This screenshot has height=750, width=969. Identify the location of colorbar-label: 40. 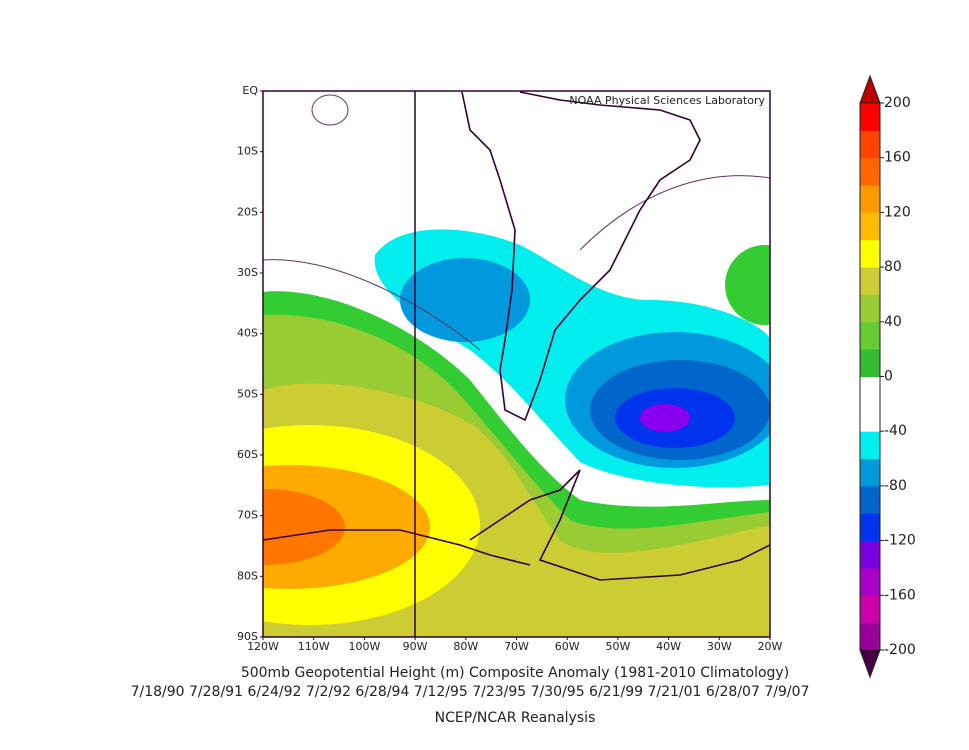
(893, 322).